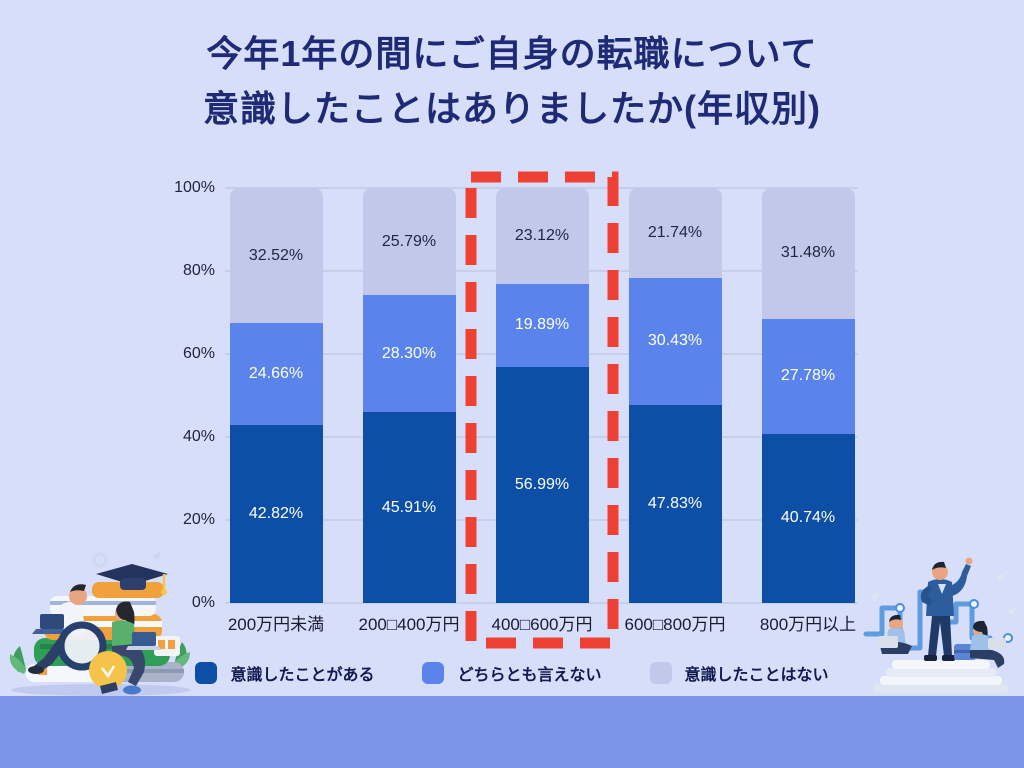 The image size is (1024, 768). I want to click on y-axis-tick-label: 60%, so click(198, 353).